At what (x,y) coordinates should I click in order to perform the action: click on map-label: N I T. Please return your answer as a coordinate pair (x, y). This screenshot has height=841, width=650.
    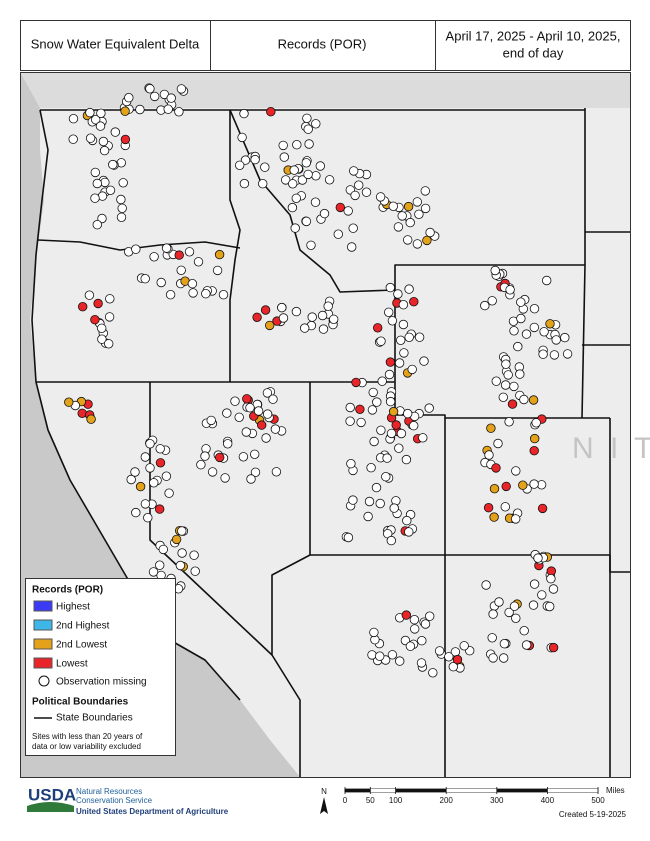
    Looking at the image, I should click on (611, 448).